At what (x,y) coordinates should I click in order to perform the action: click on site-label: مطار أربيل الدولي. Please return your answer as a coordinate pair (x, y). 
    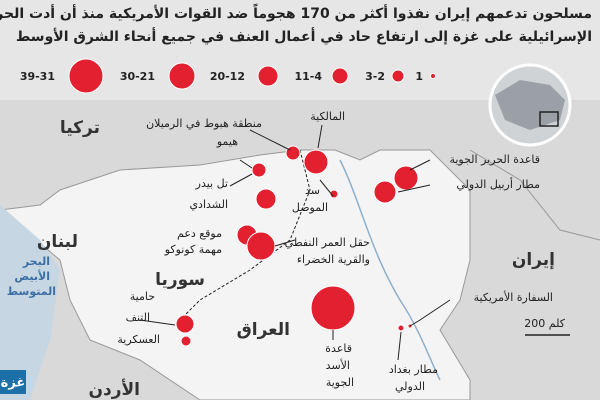
    Looking at the image, I should click on (498, 184).